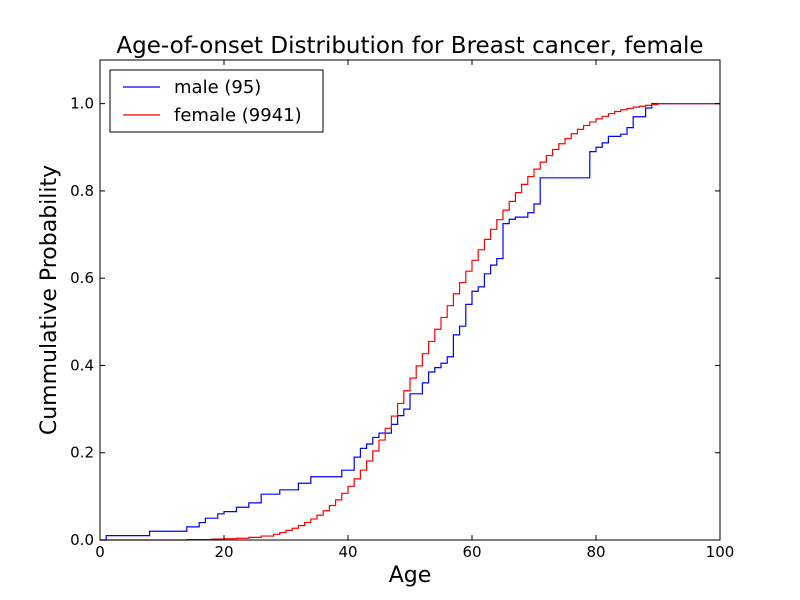 This screenshot has width=800, height=600. Describe the element at coordinates (410, 575) in the screenshot. I see `x-axis-label: Age` at that location.